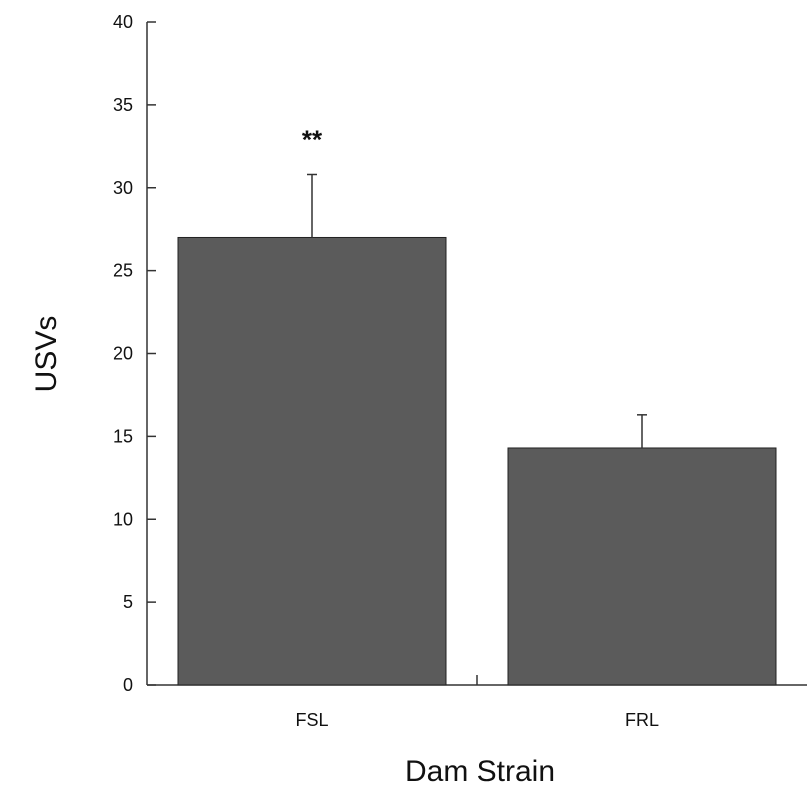 The image size is (807, 789). What do you see at coordinates (123, 22) in the screenshot?
I see `y-tick-label: 40` at bounding box center [123, 22].